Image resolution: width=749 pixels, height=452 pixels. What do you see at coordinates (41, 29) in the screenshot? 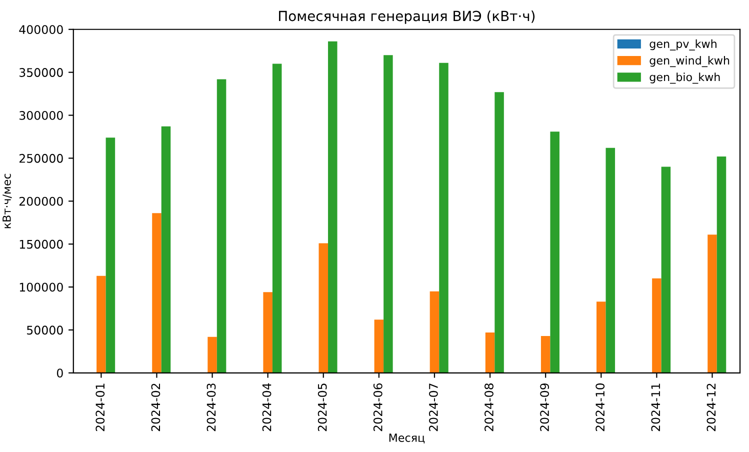
I see `y-tick-label: 400000` at bounding box center [41, 29].